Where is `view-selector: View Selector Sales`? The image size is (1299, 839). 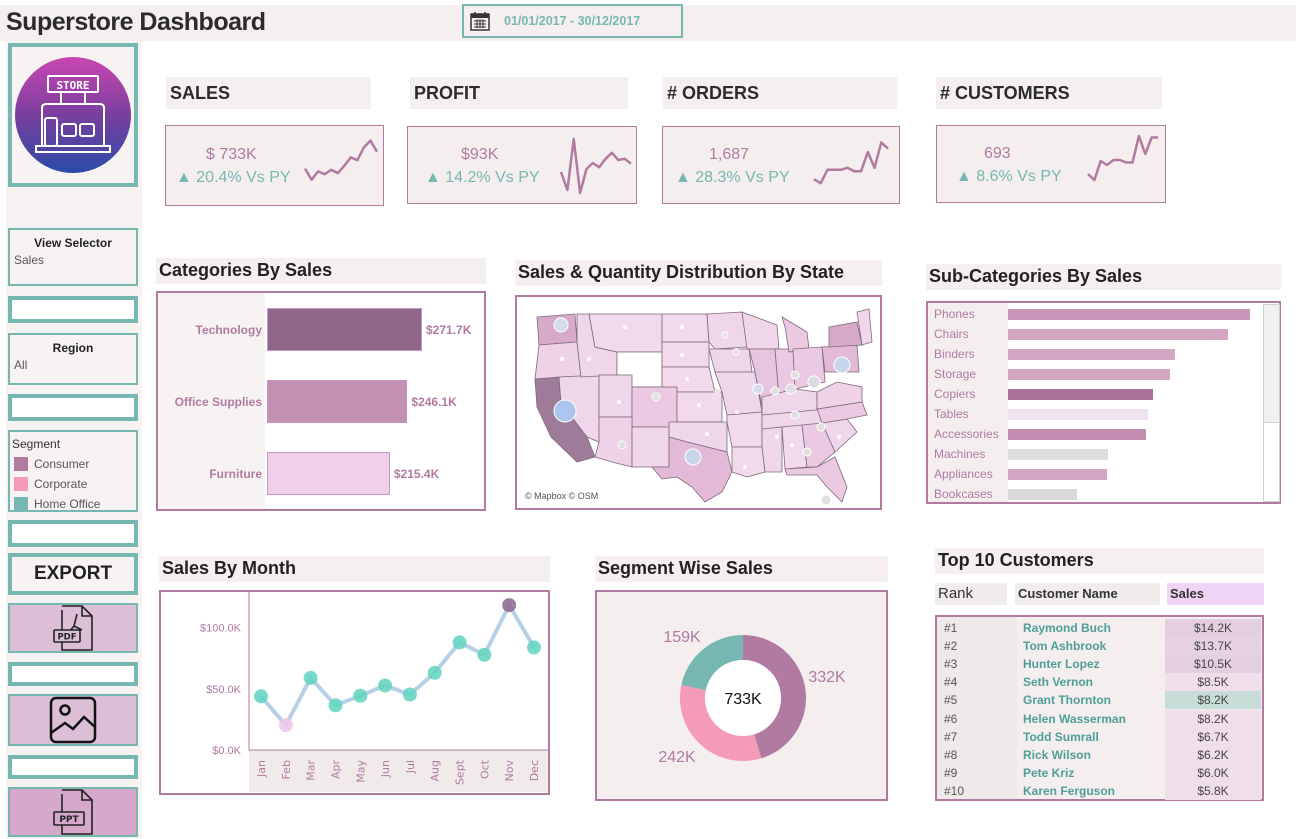 view-selector: View Selector Sales is located at coordinates (73, 257).